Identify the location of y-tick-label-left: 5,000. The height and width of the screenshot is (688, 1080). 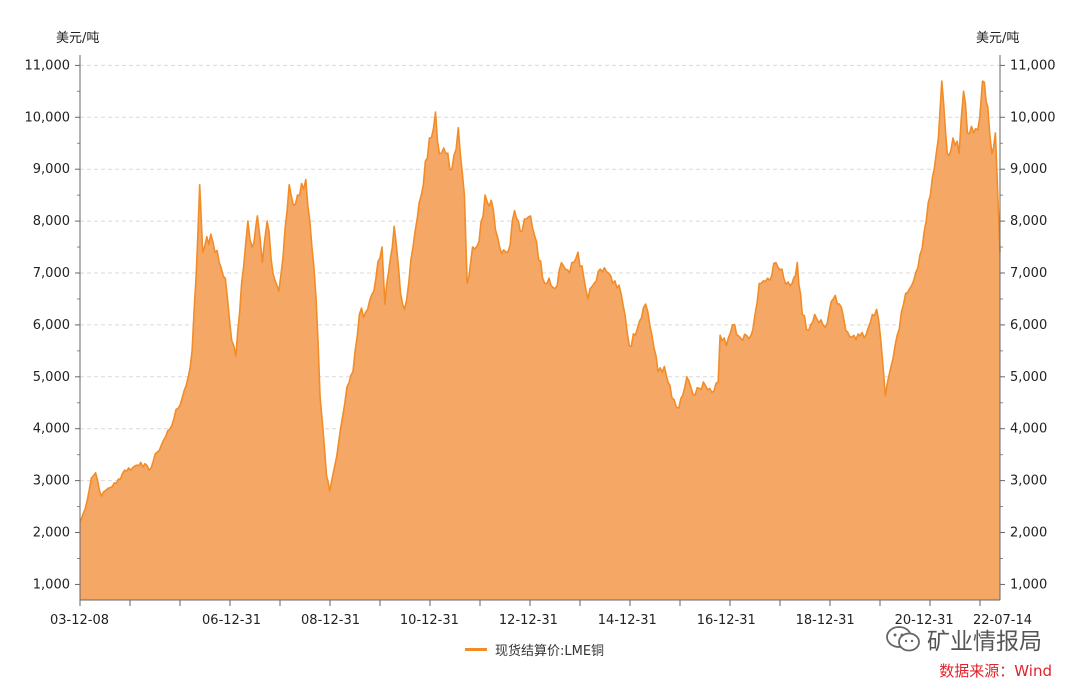
(51, 377).